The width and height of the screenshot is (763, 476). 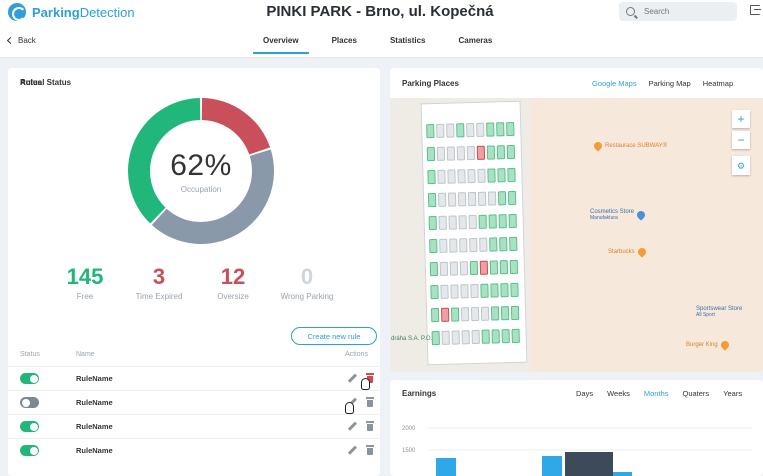 What do you see at coordinates (719, 312) in the screenshot?
I see `poi-sportswear: Sportswear Store All Sport` at bounding box center [719, 312].